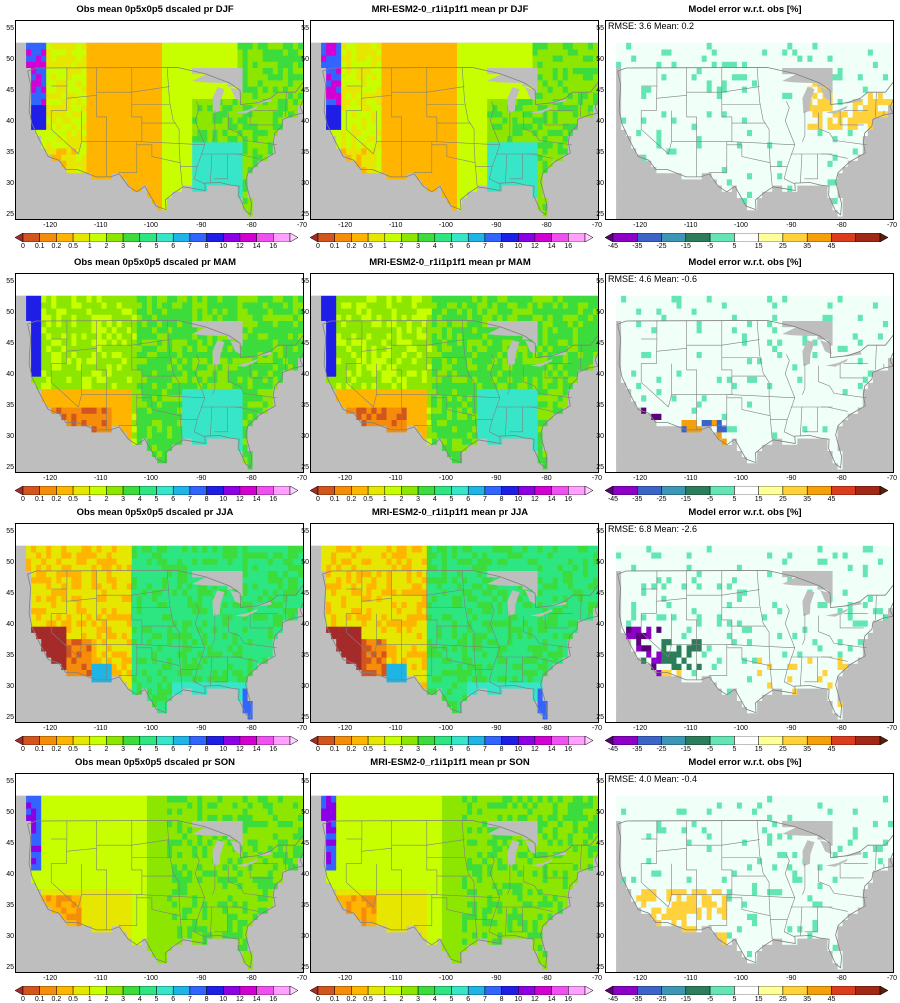 This screenshot has width=900, height=1003. What do you see at coordinates (159, 120) in the screenshot?
I see `precip-map` at bounding box center [159, 120].